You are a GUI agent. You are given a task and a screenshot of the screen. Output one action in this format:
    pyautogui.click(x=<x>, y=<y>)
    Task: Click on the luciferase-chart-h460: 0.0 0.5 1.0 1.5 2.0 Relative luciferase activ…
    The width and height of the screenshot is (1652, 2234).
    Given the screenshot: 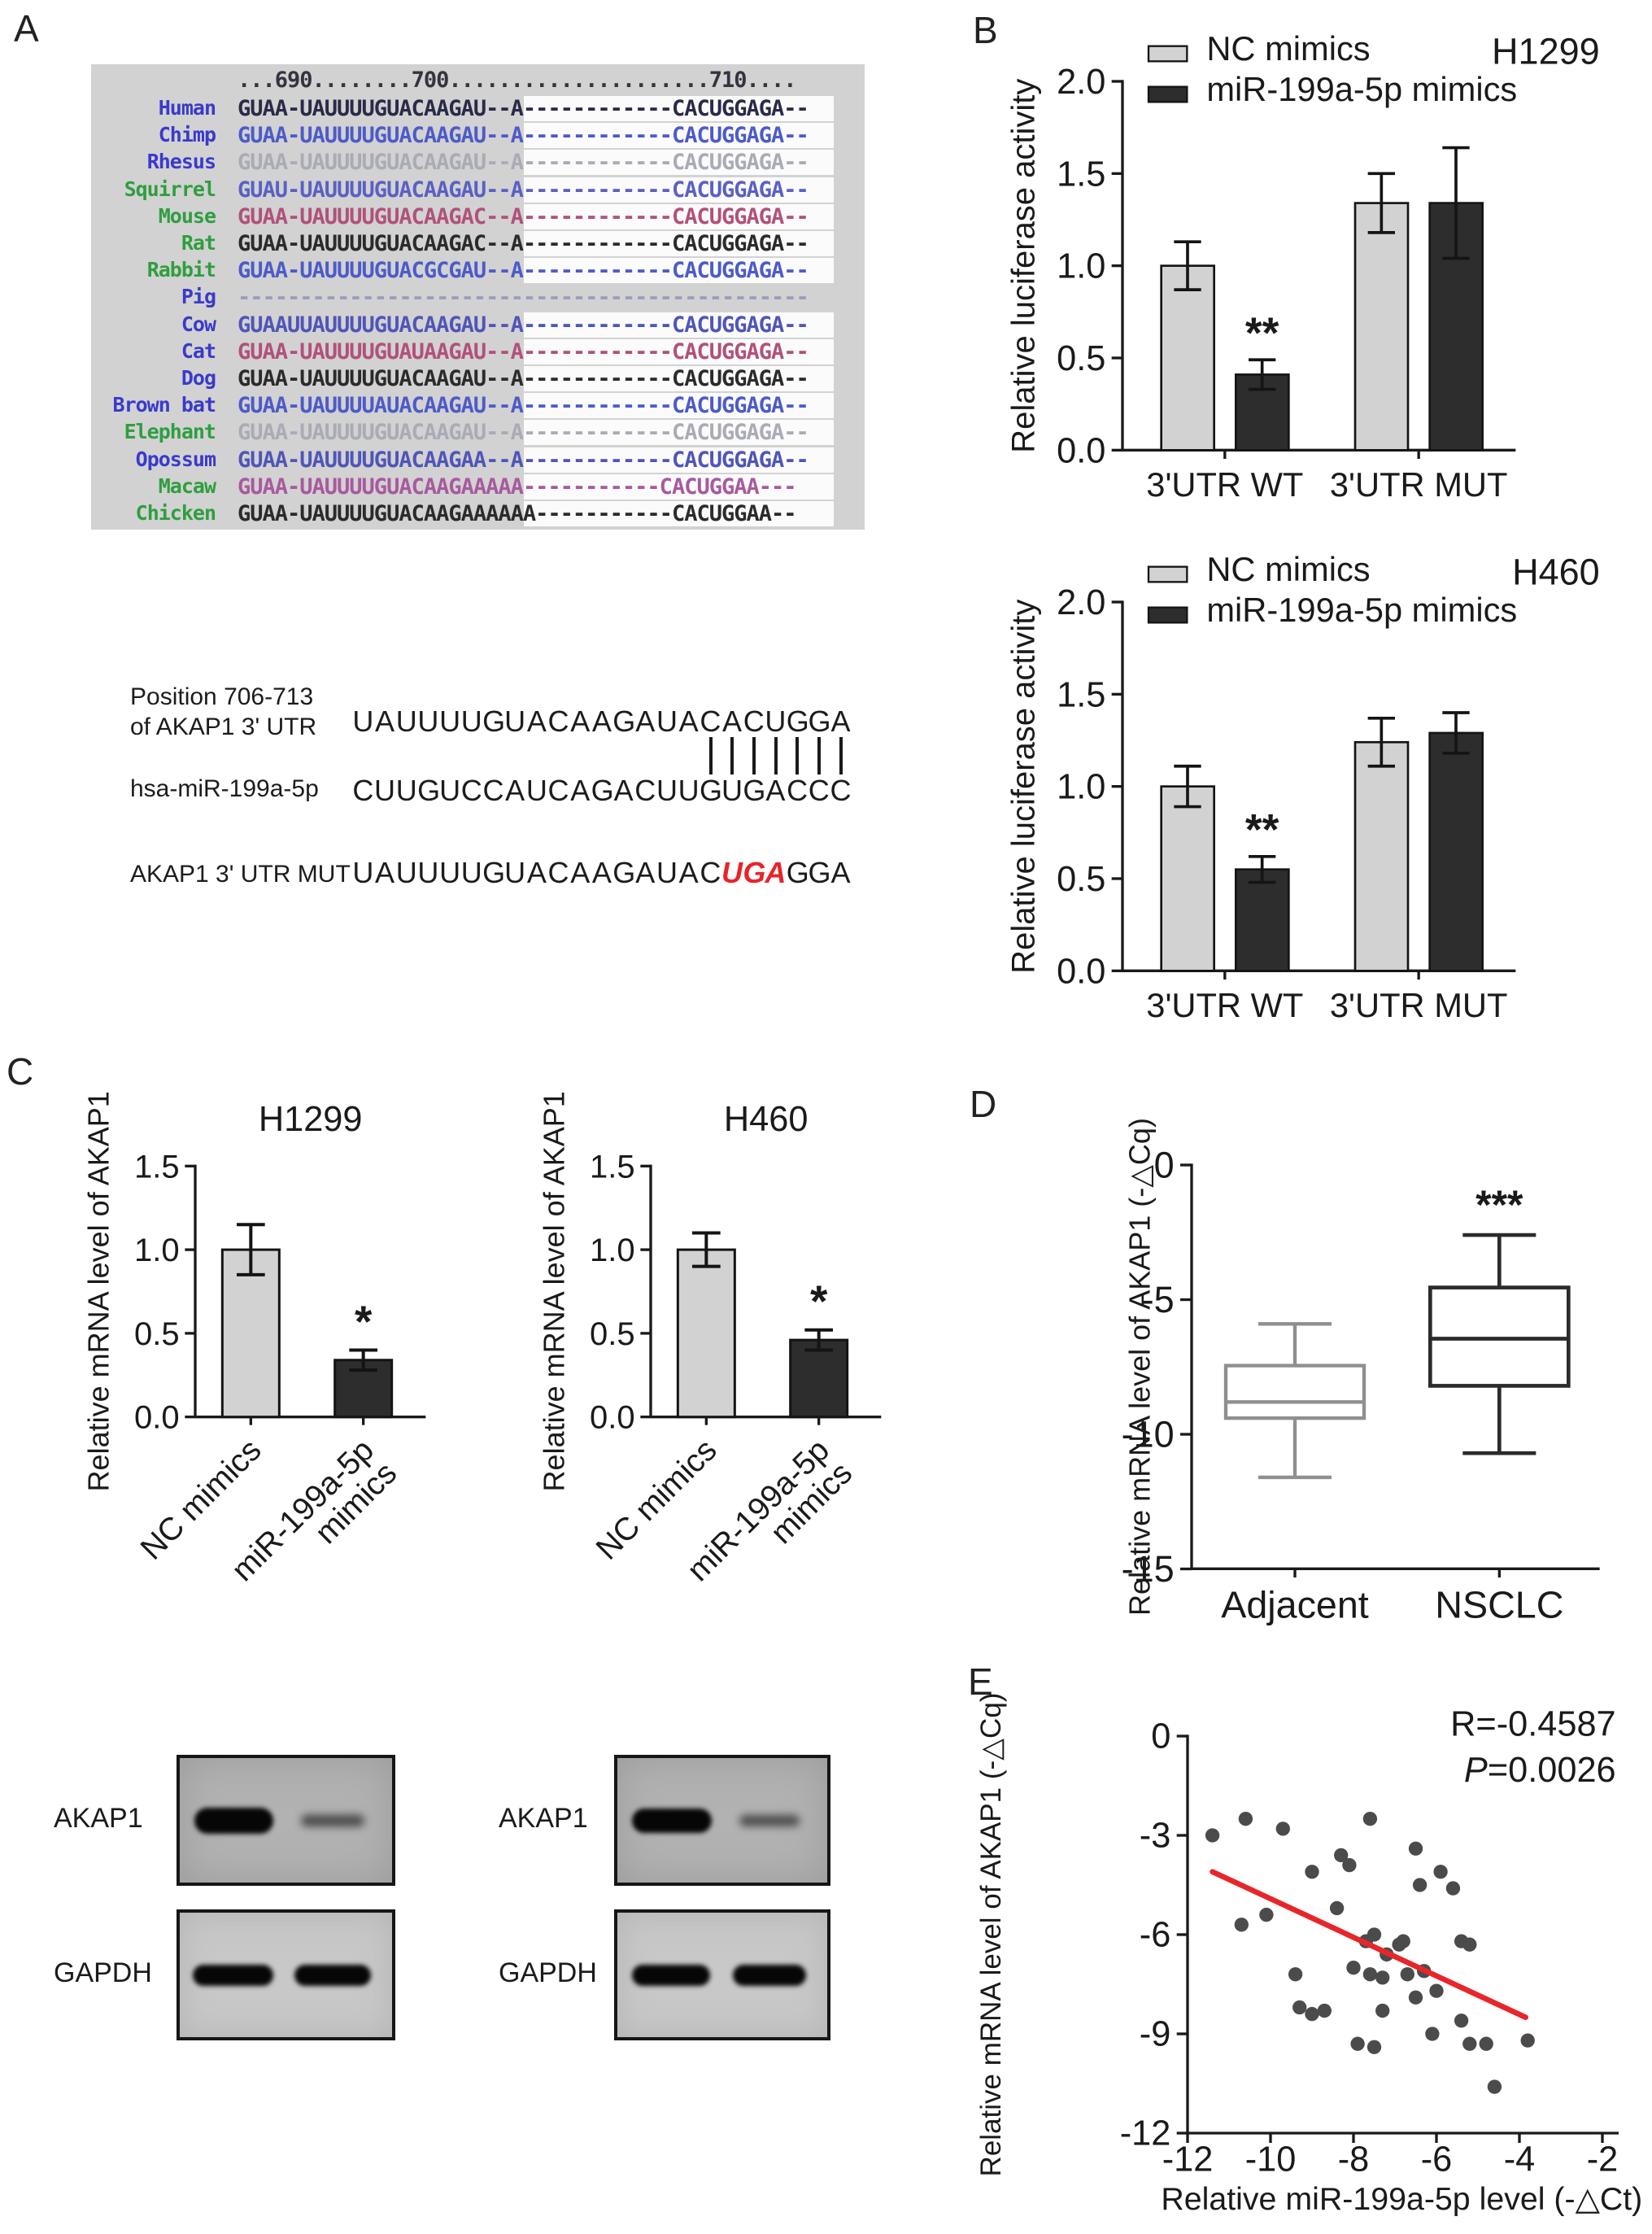 What is the action you would take?
    pyautogui.click(x=1303, y=787)
    